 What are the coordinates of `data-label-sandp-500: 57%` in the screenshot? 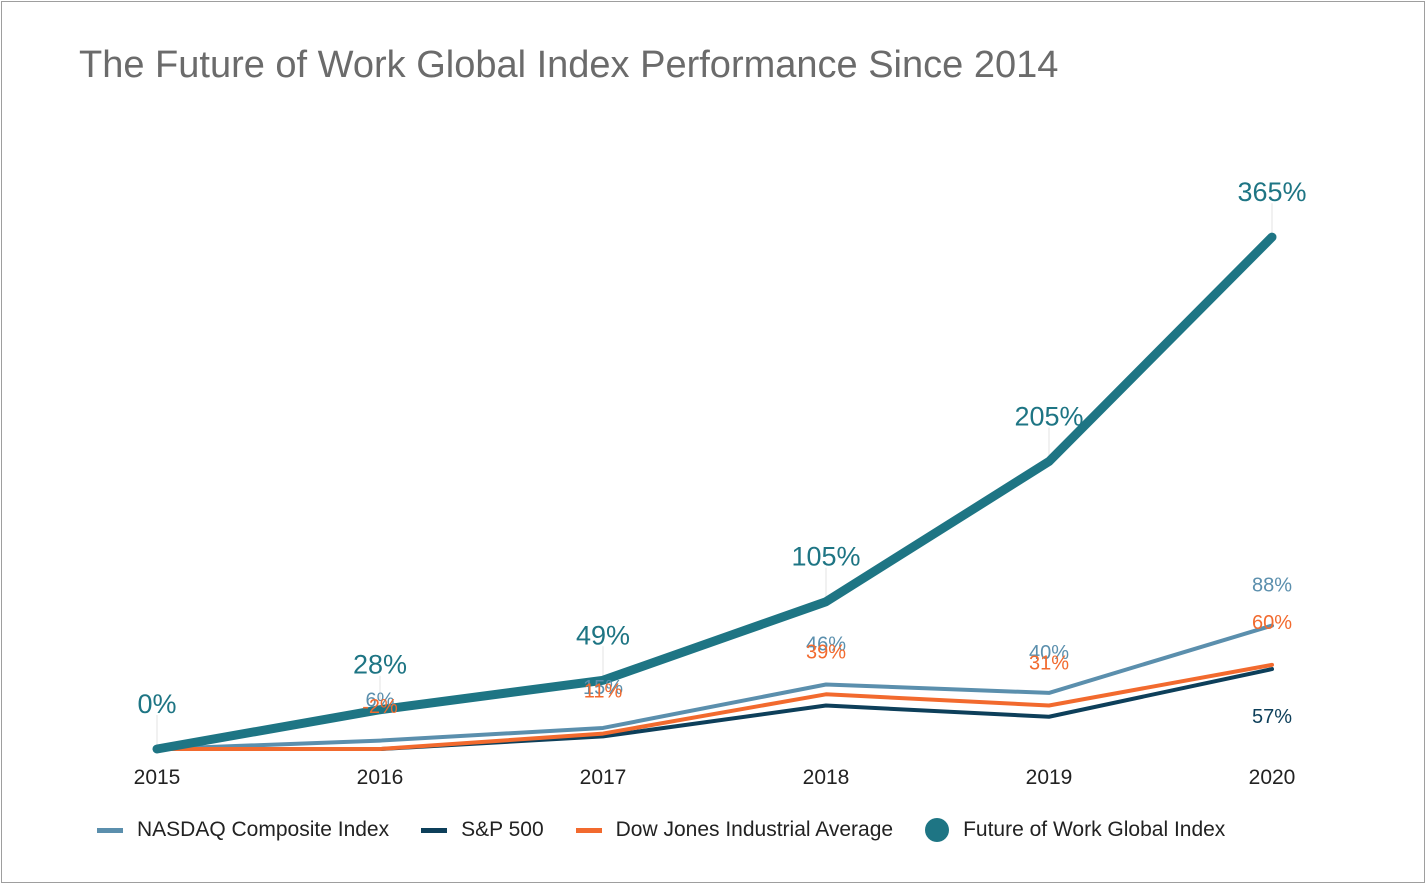 It's located at (1272, 717).